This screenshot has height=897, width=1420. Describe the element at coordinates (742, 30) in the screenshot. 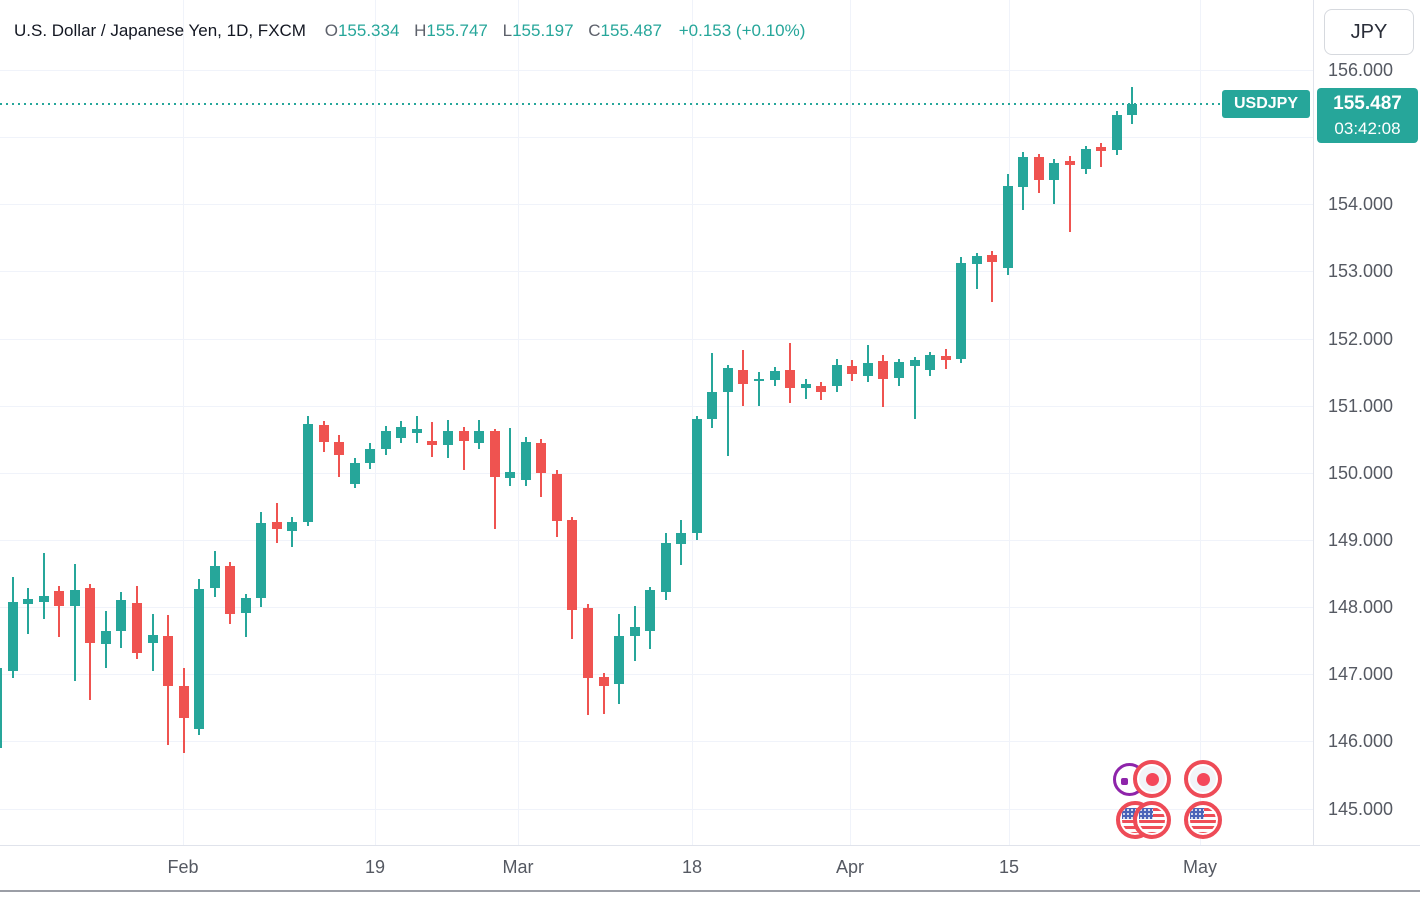

I see `change-value: +0.153 (+0.10%)` at that location.